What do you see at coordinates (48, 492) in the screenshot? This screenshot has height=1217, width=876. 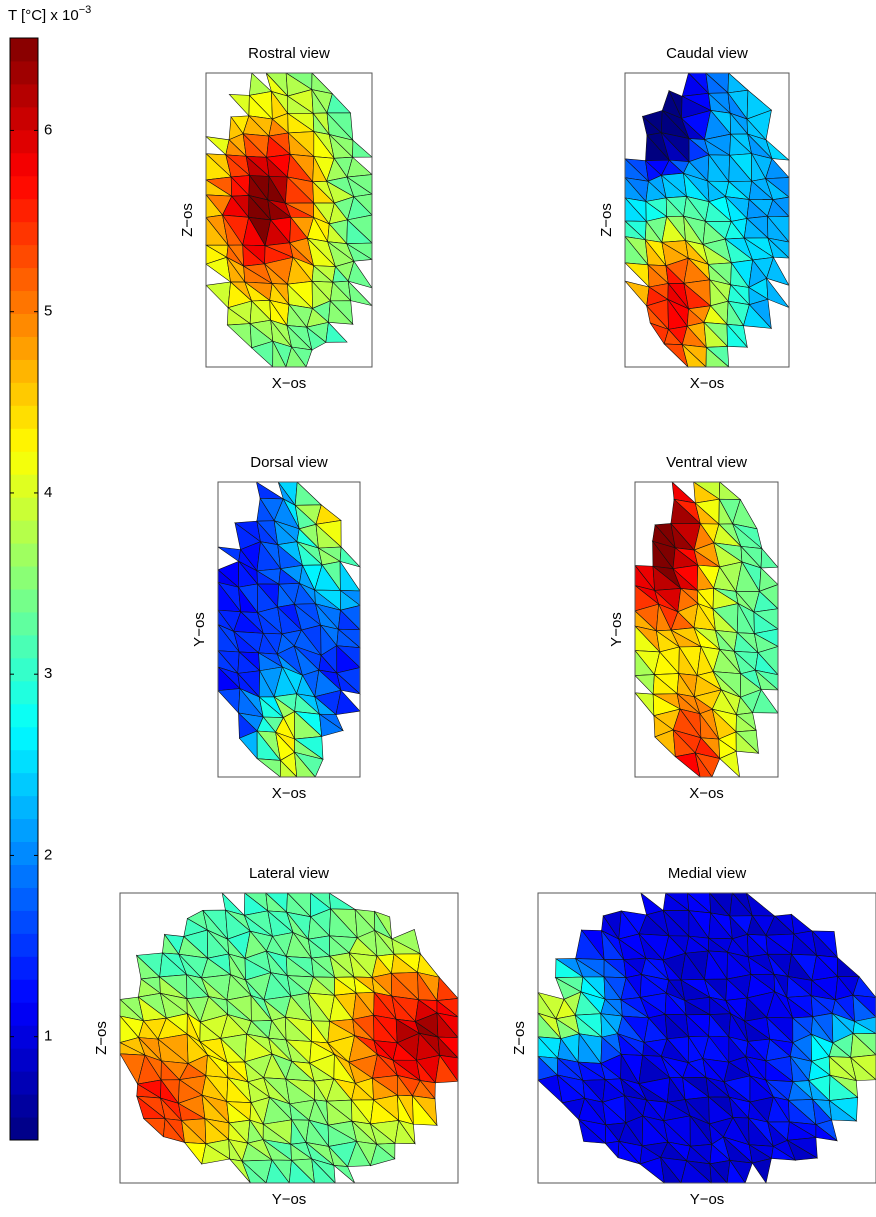 I see `colorbar-tick-label: 4` at bounding box center [48, 492].